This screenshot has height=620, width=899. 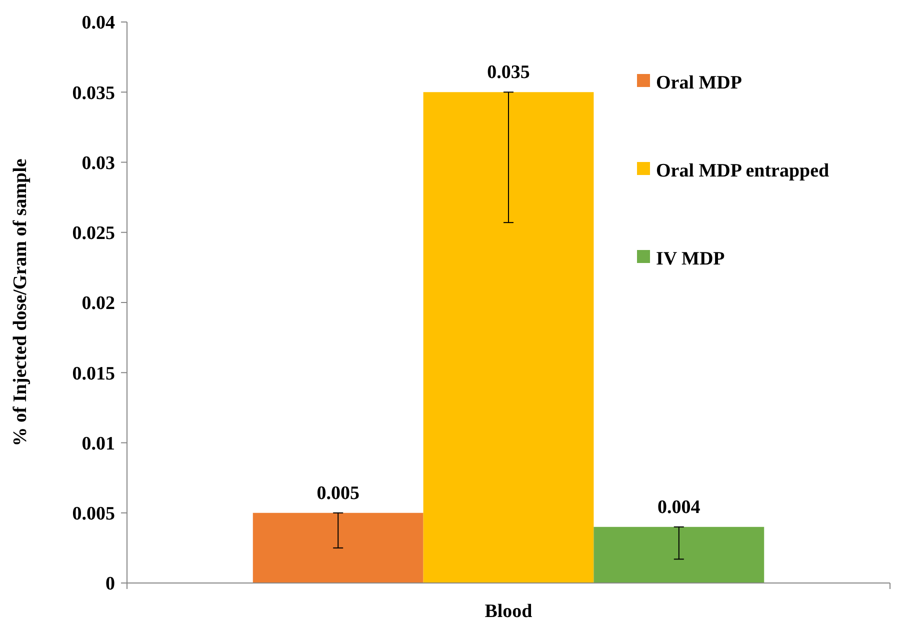 I want to click on y-tick-label: 0.025, so click(x=93, y=233).